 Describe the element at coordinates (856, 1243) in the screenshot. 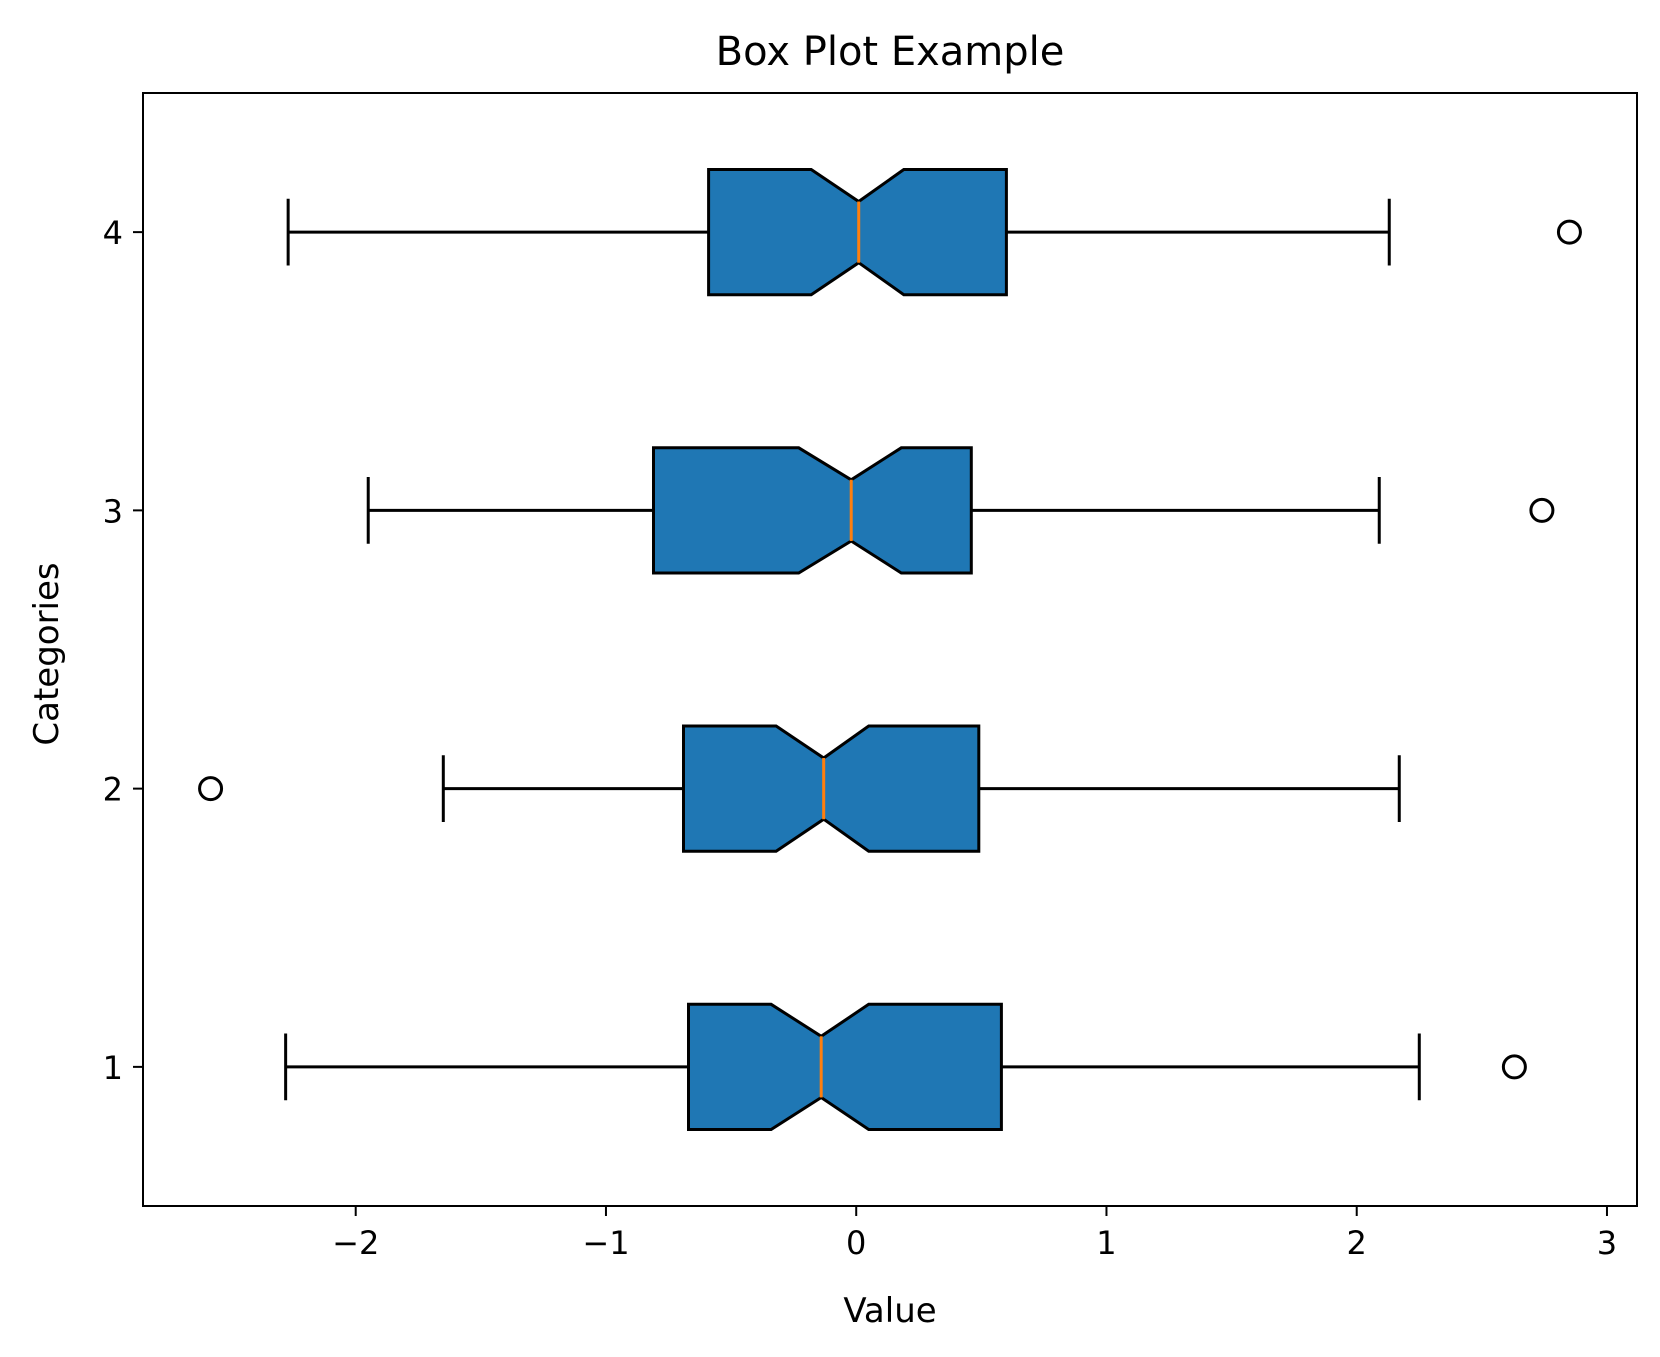

I see `x-tick-label-2: 0` at that location.